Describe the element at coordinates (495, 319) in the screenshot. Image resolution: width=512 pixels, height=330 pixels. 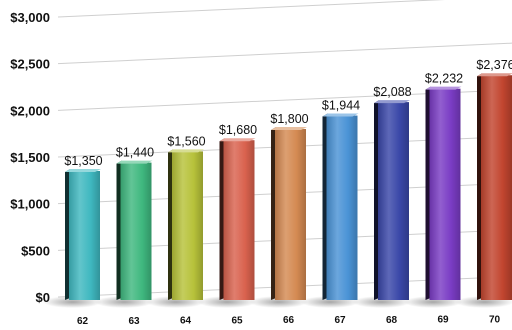
I see `x-tick-label: 70` at that location.